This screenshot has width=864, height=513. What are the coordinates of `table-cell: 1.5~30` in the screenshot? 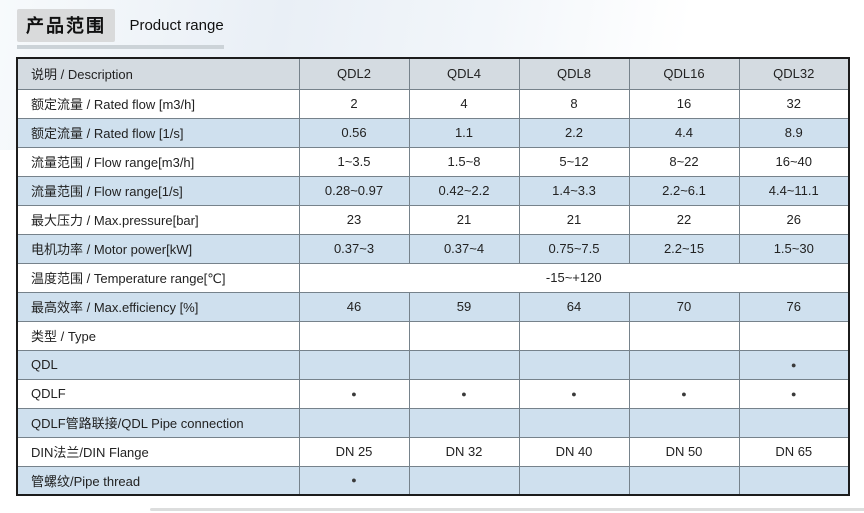 It's located at (794, 248).